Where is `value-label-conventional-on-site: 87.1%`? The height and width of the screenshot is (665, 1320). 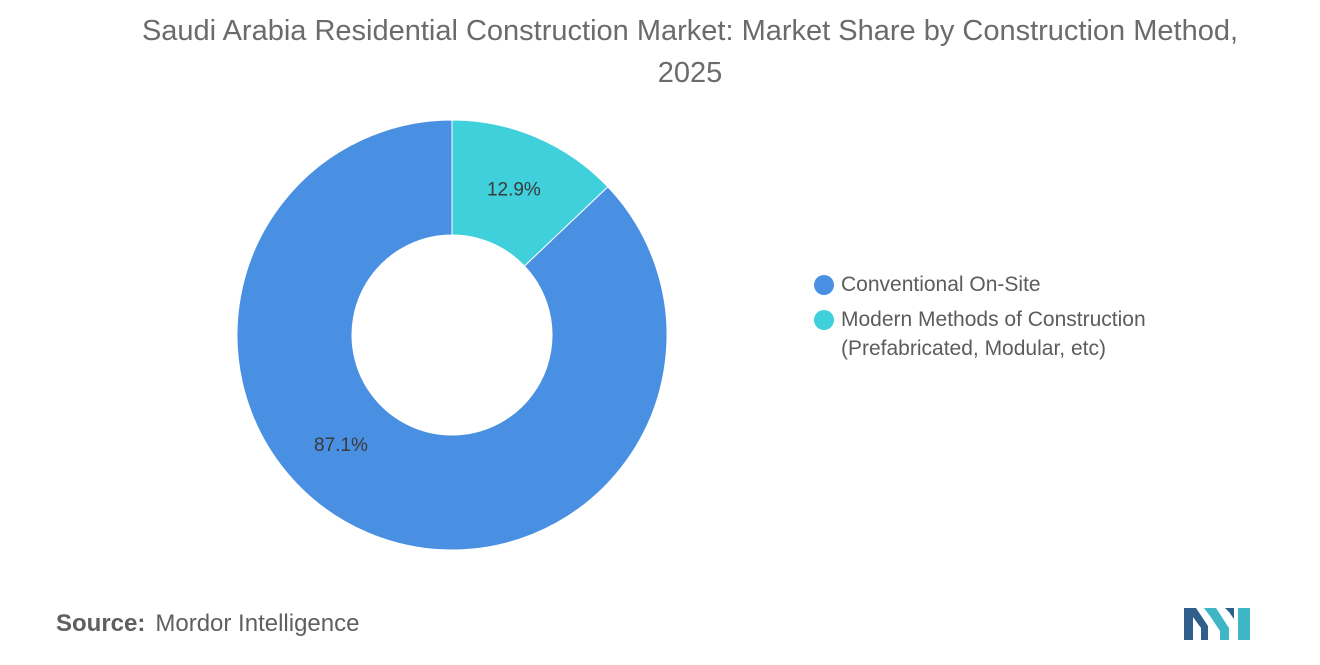
value-label-conventional-on-site: 87.1% is located at coordinates (341, 445).